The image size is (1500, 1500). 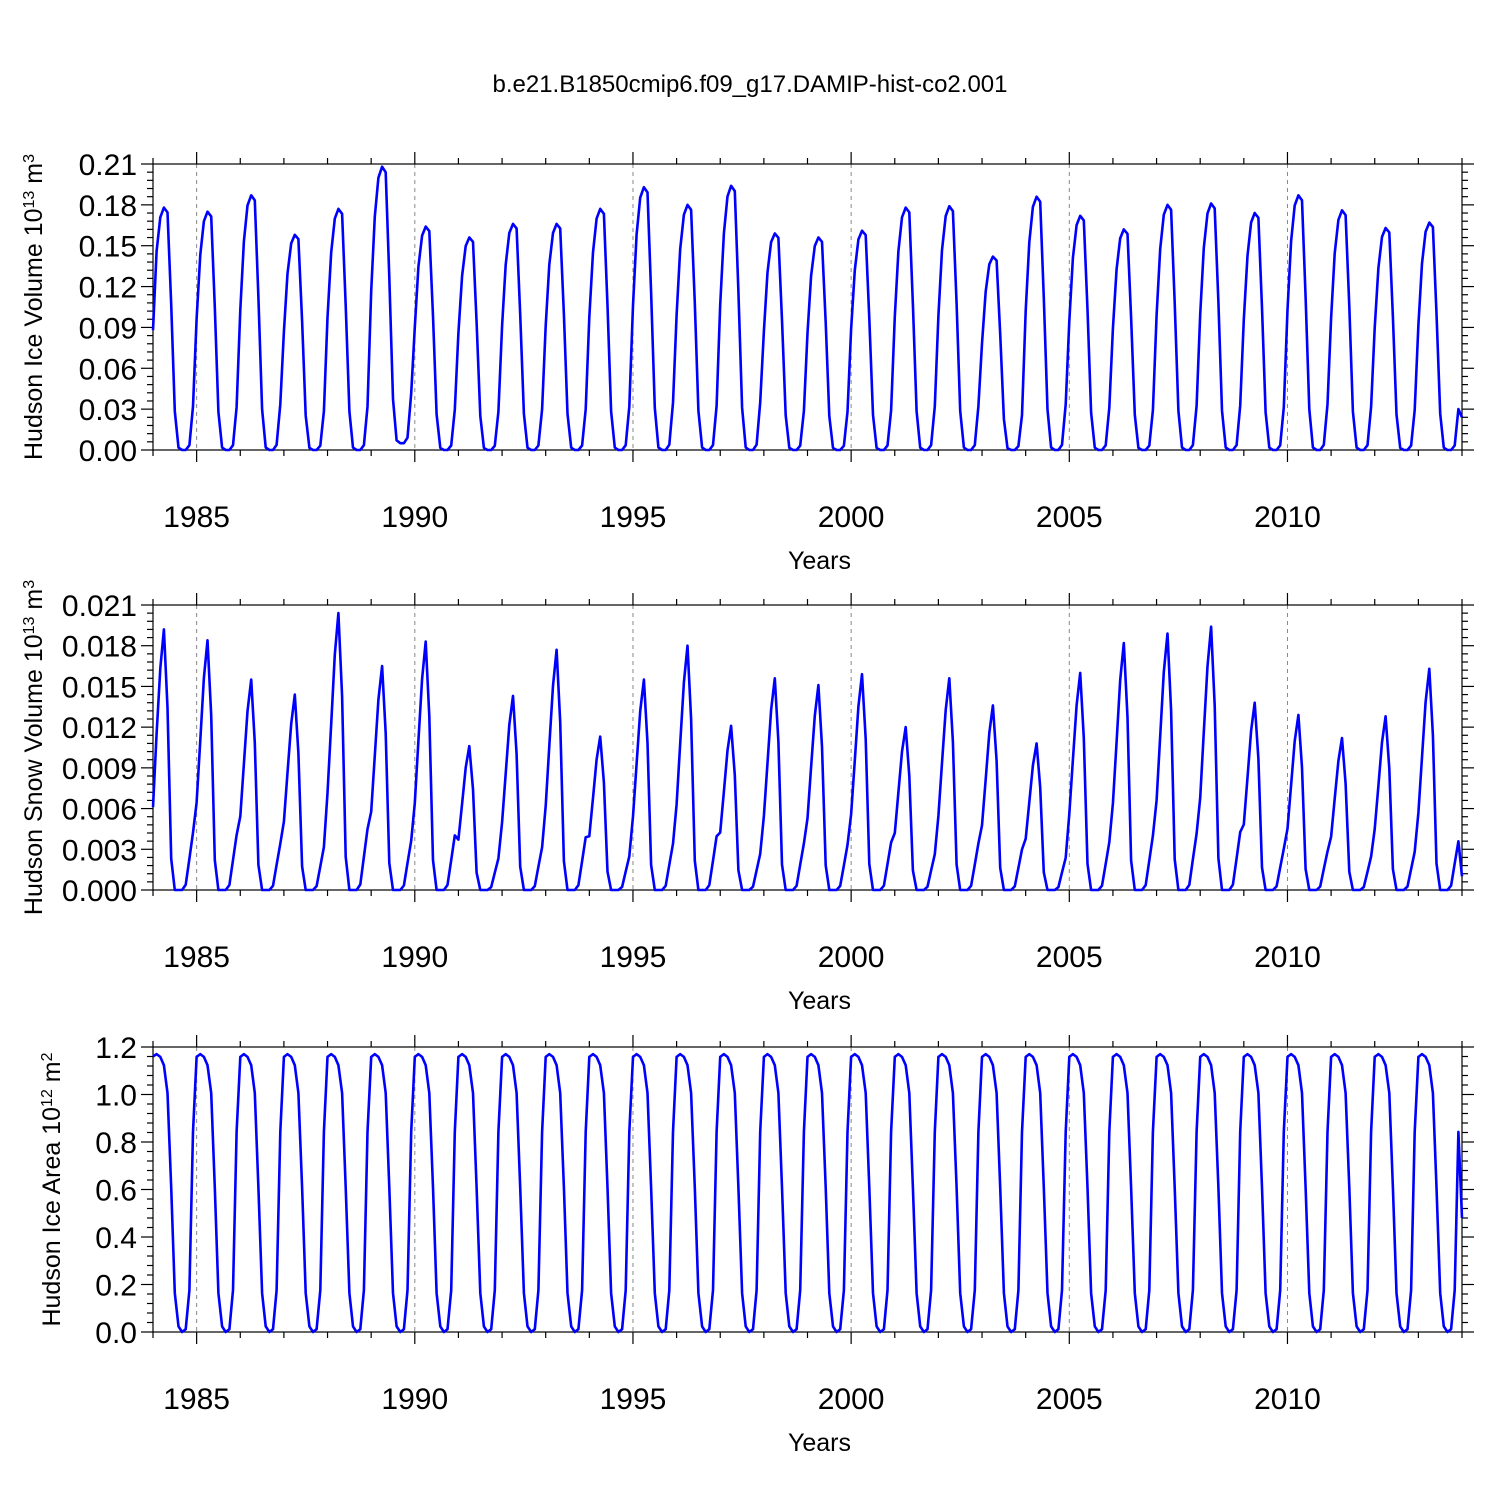 What do you see at coordinates (99, 850) in the screenshot?
I see `y-tick-label: 0.003` at bounding box center [99, 850].